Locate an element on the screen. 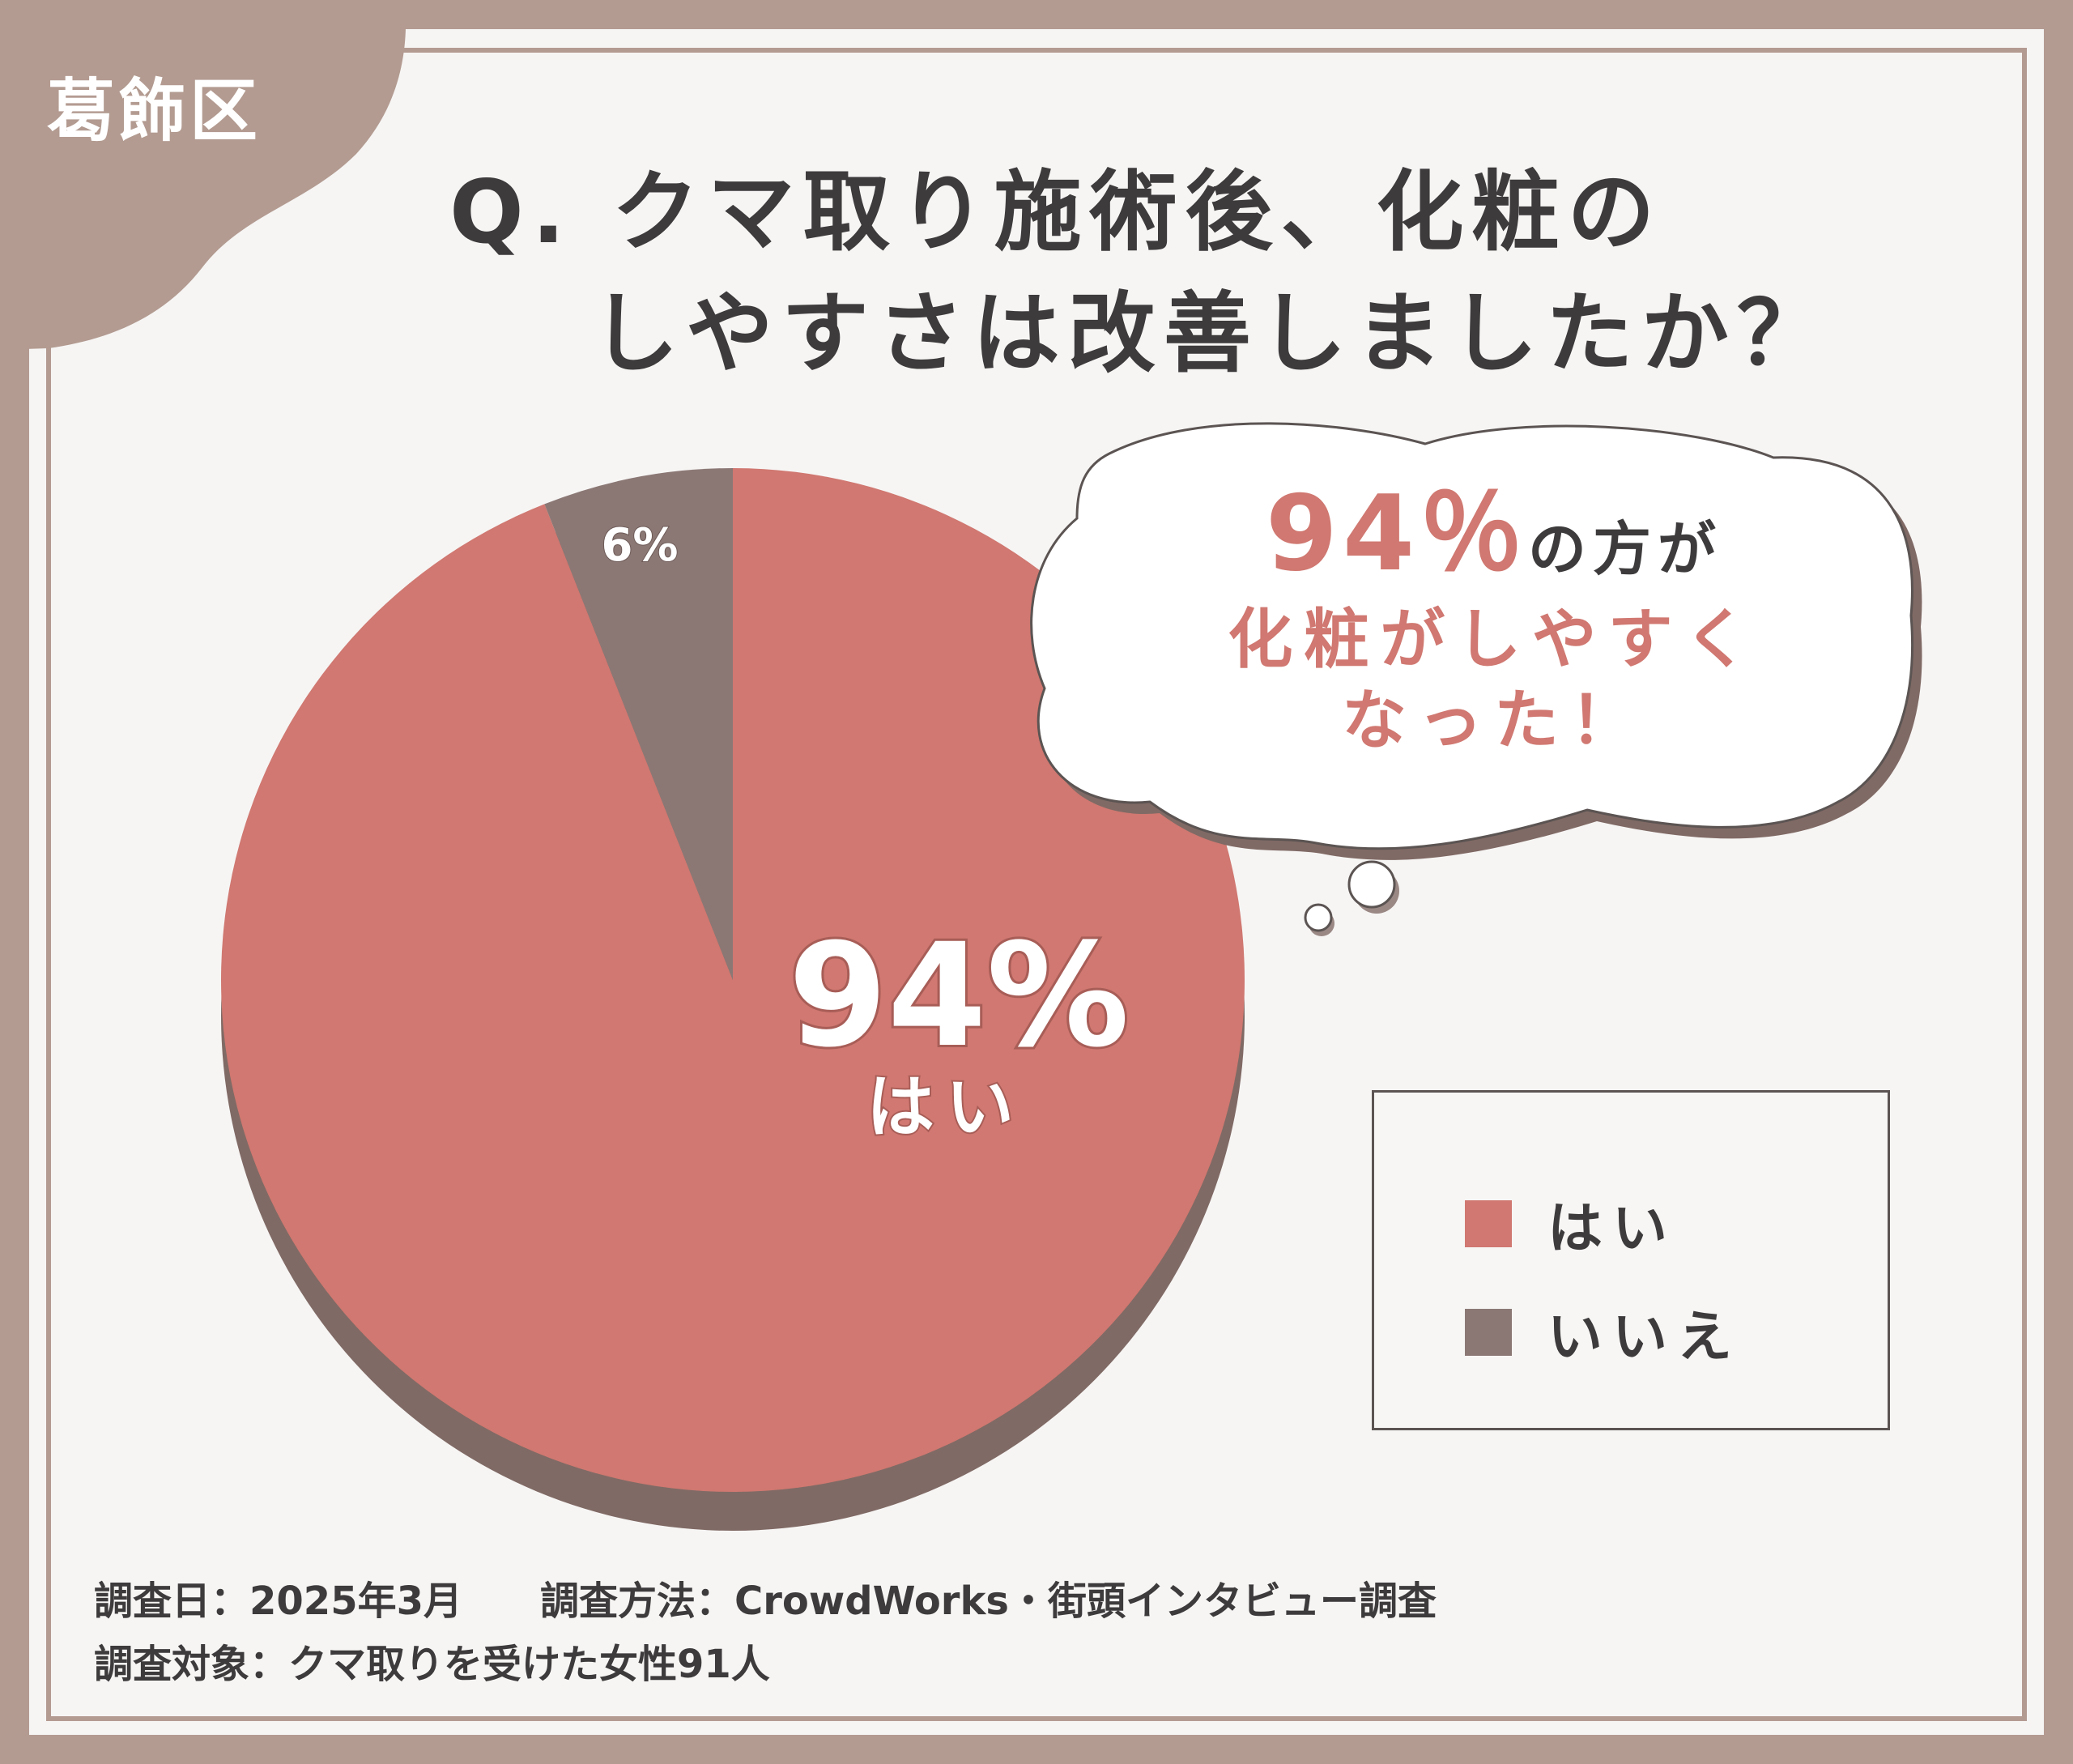  pie-slice-no is located at coordinates (638, 724).